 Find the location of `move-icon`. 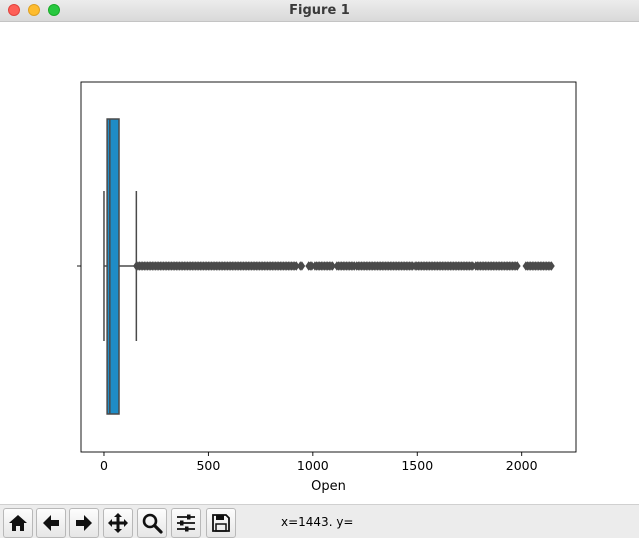

move-icon is located at coordinates (118, 523).